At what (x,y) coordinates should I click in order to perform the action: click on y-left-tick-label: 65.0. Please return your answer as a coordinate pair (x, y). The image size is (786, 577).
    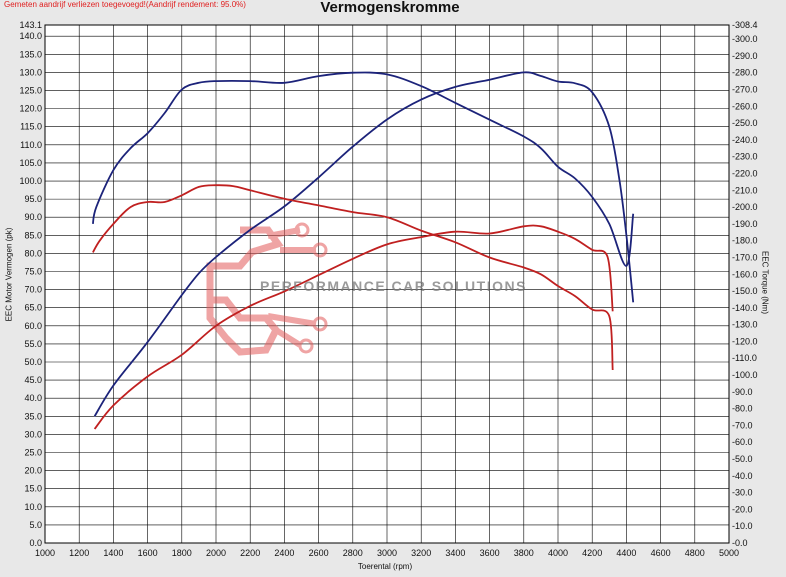
    Looking at the image, I should click on (33, 308).